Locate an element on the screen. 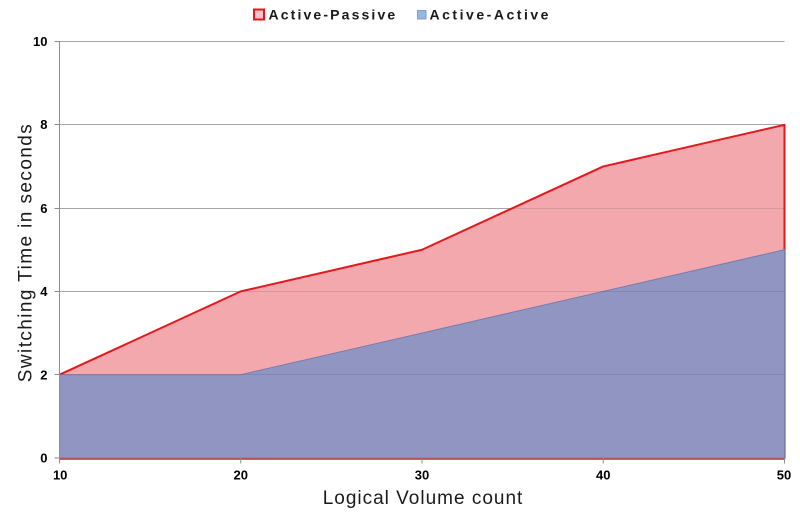 This screenshot has width=800, height=524. svg-text: Active-Active is located at coordinates (490, 15).